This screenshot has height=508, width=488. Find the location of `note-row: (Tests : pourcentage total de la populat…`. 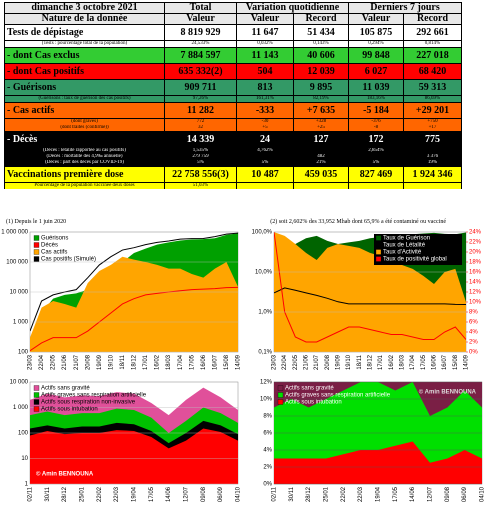

note-row: (Tests : pourcentage total de la populat… is located at coordinates (233, 44).